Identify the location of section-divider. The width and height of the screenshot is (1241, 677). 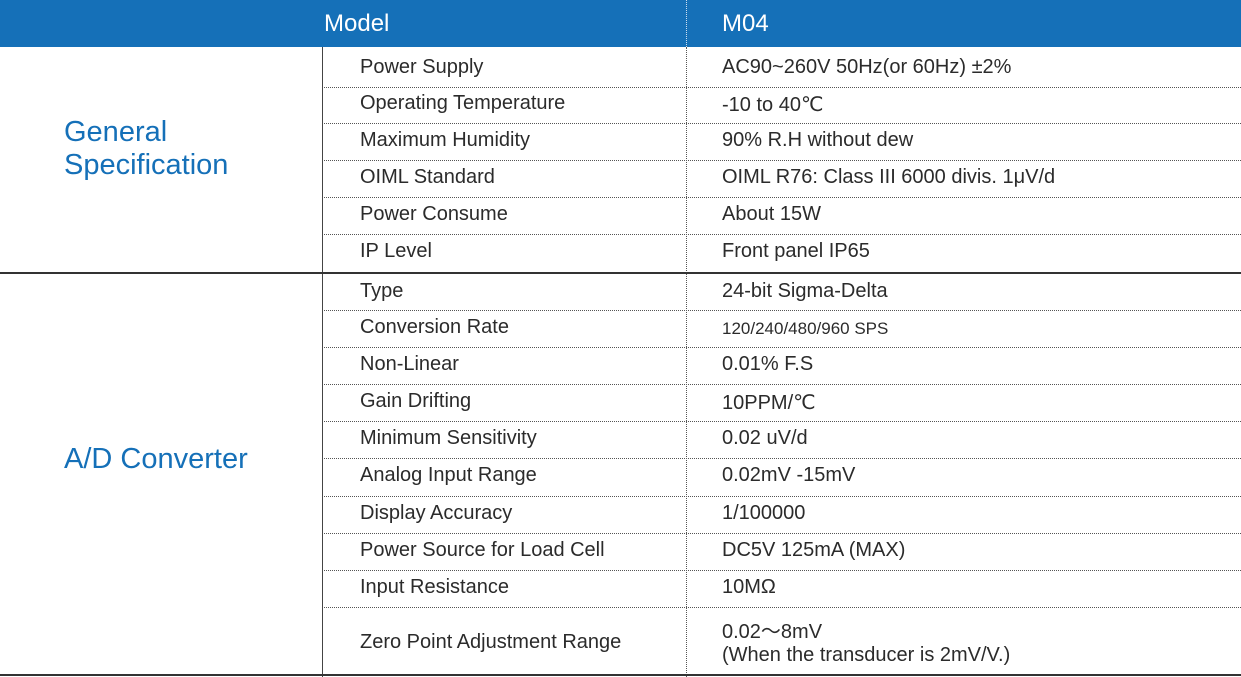
(620, 273).